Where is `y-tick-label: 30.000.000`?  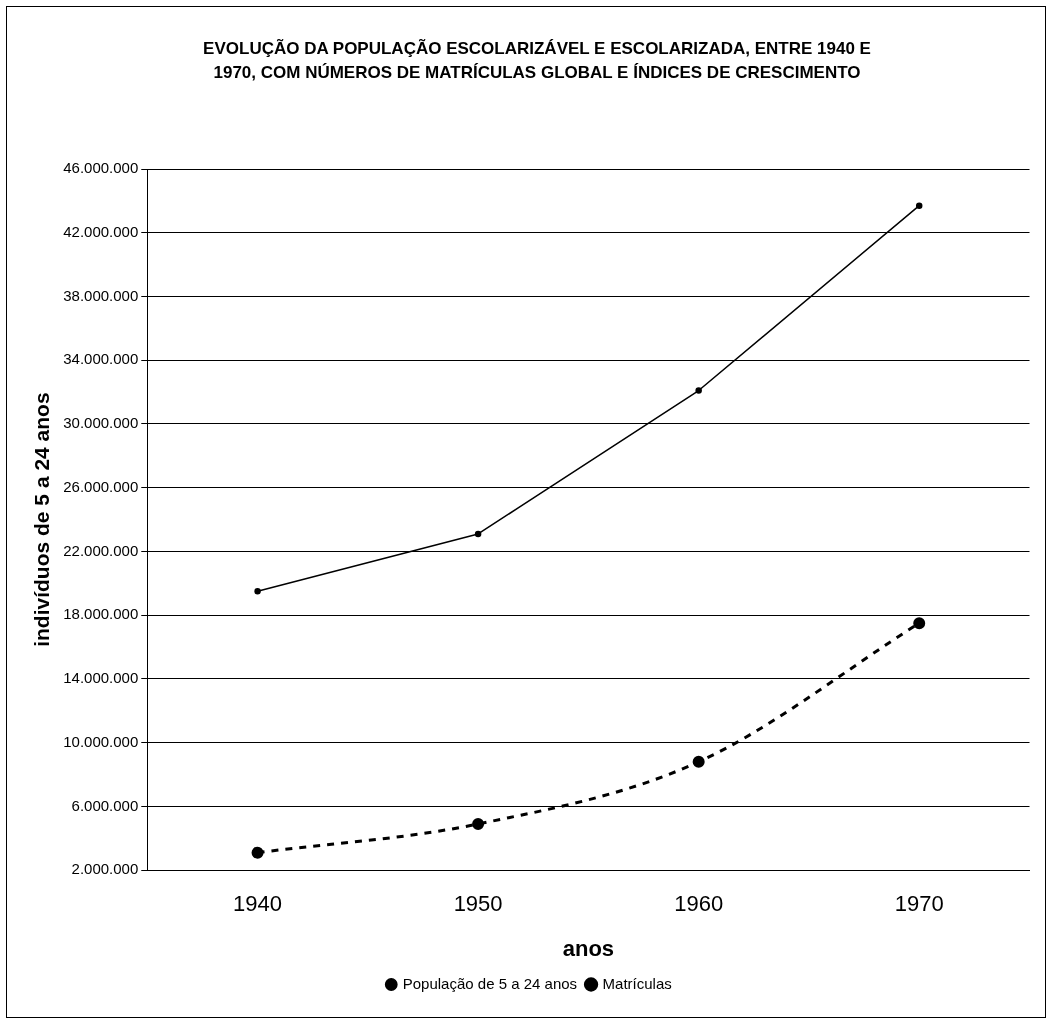
y-tick-label: 30.000.000 is located at coordinates (101, 423).